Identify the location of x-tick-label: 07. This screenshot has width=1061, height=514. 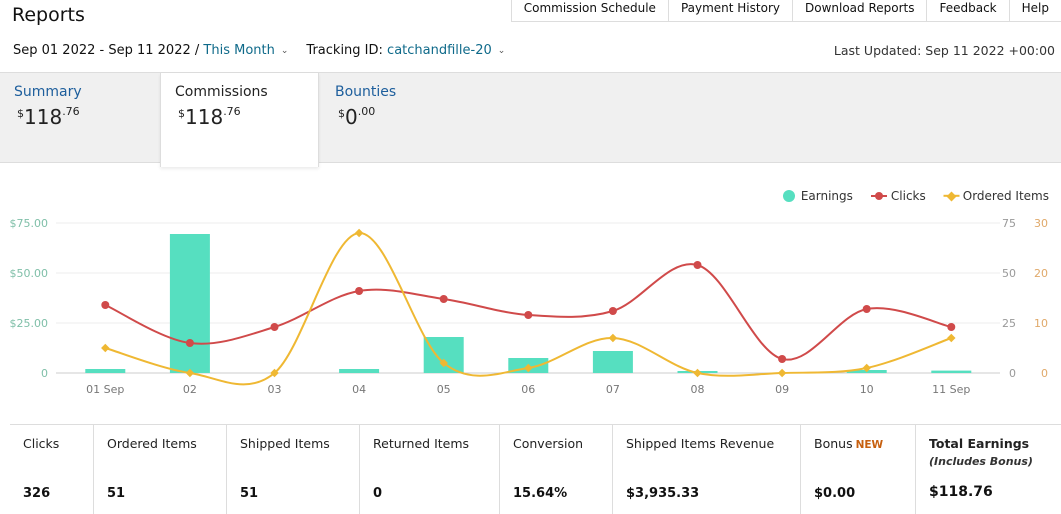
(613, 389).